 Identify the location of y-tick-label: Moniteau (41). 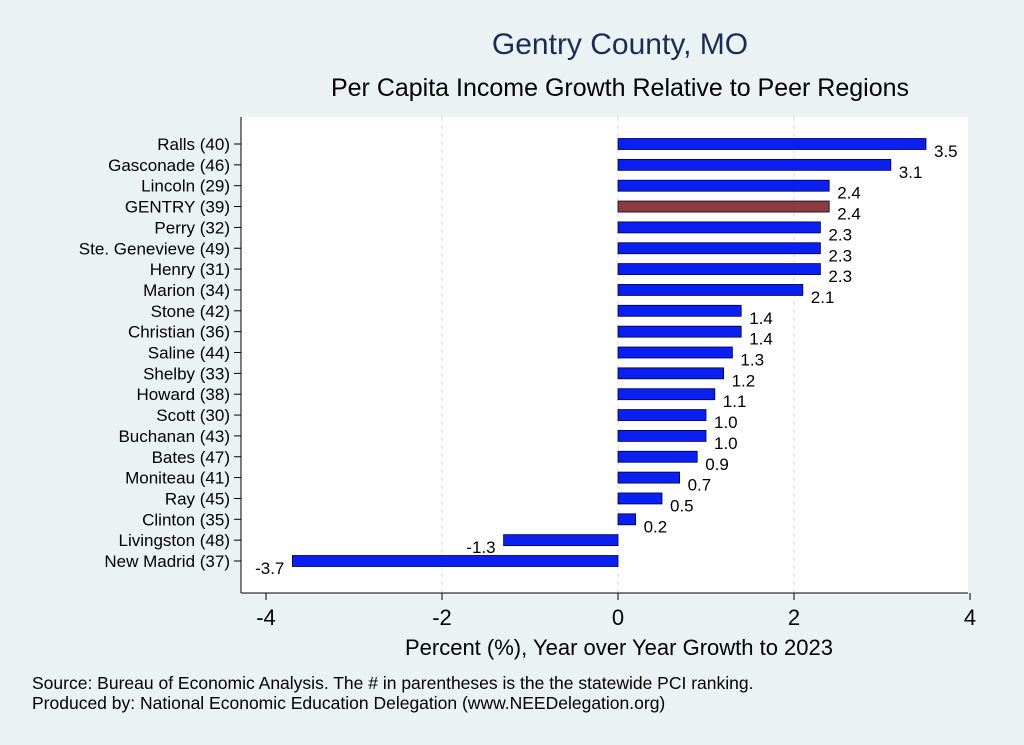
(177, 478).